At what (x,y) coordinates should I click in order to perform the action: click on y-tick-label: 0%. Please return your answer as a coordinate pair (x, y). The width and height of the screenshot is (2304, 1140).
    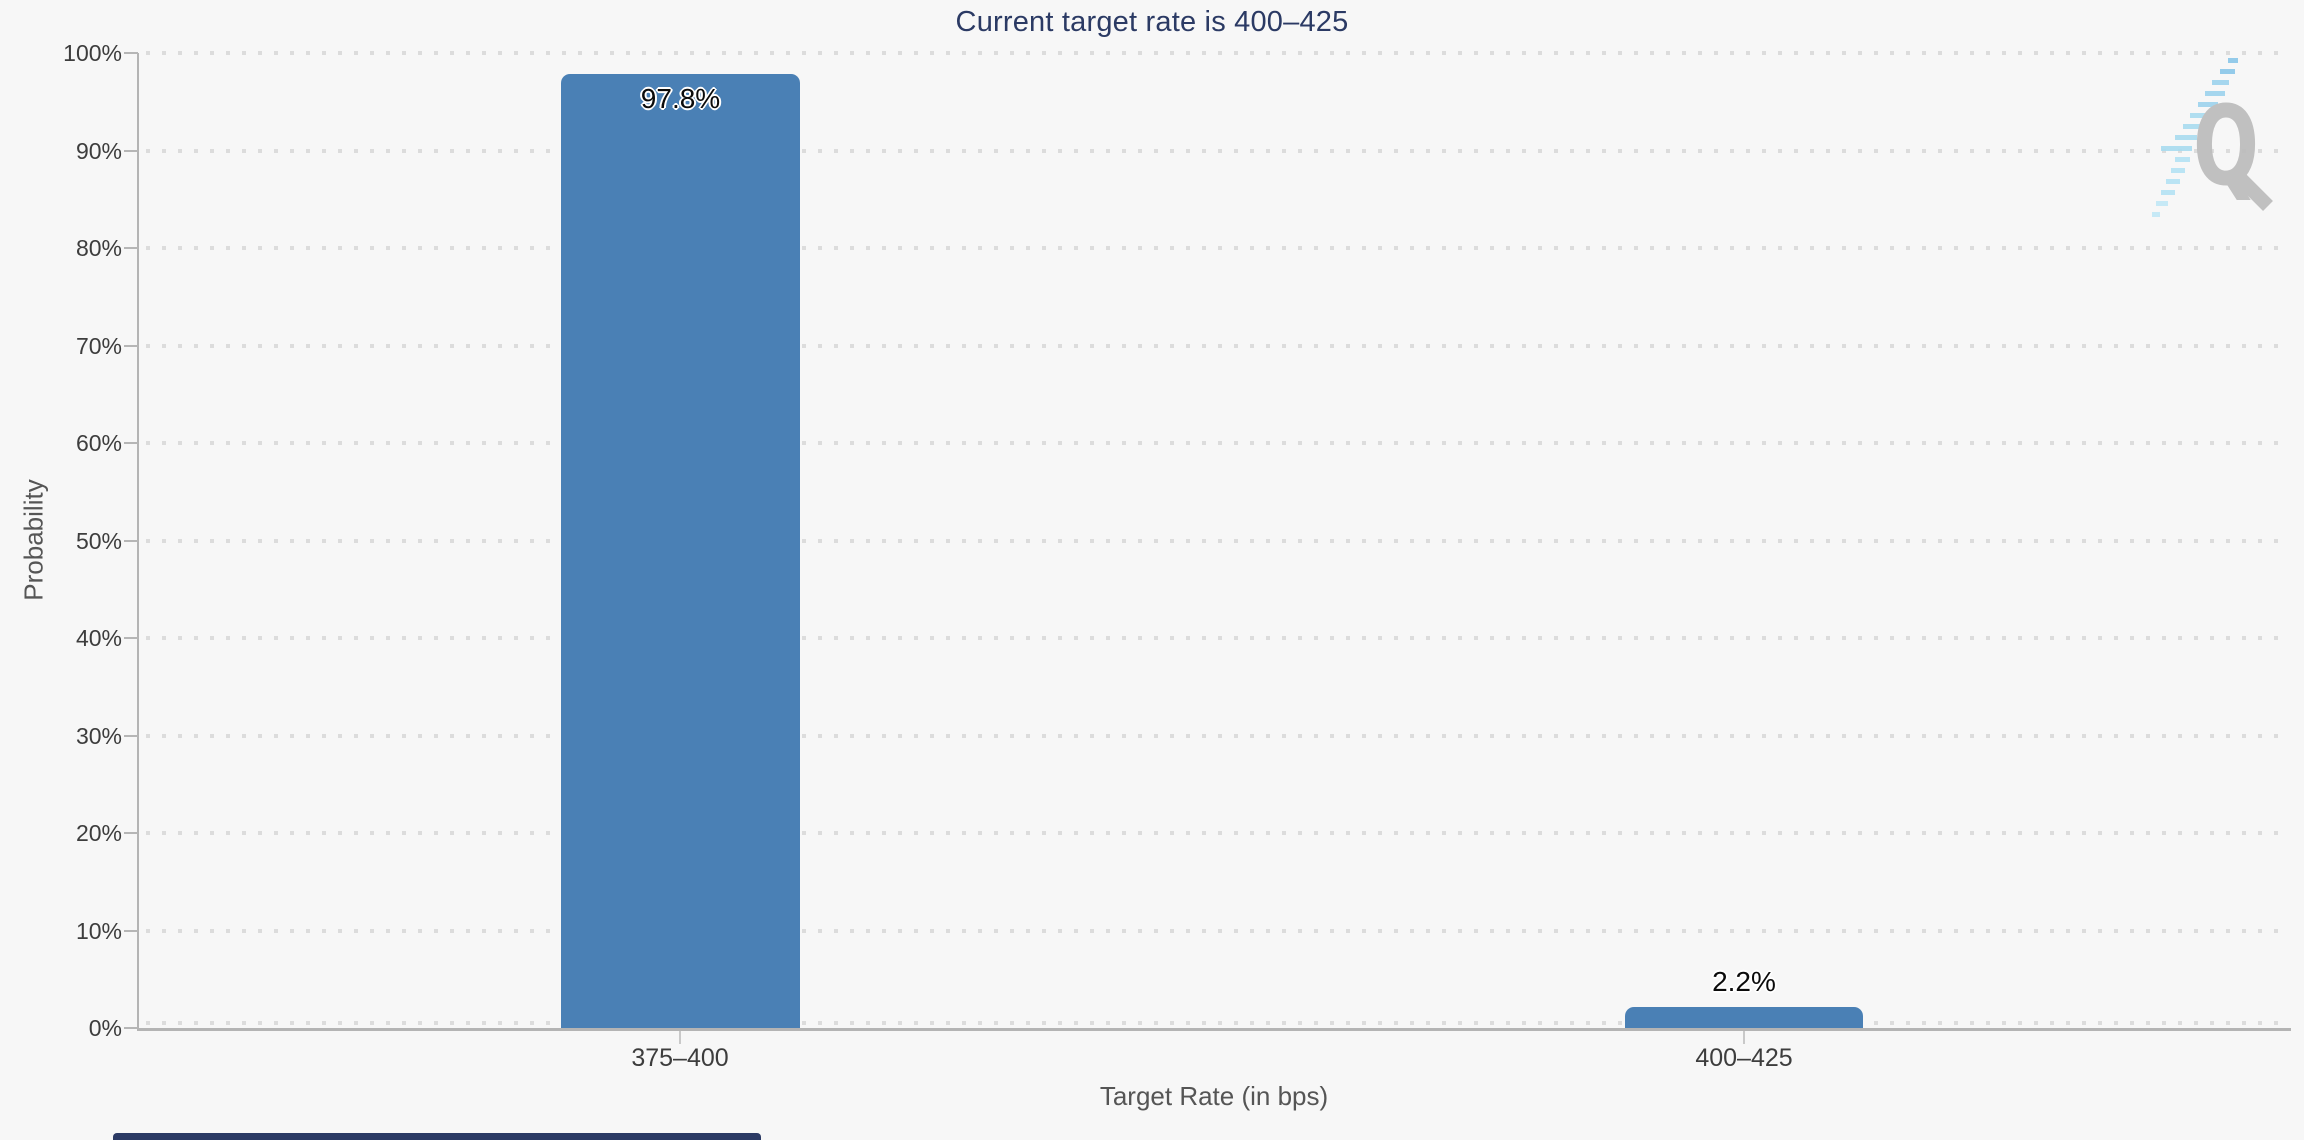
    Looking at the image, I should click on (105, 1028).